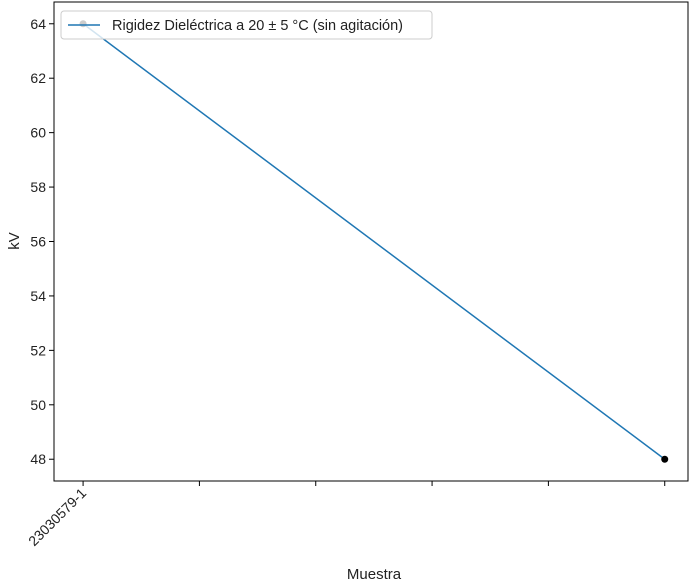 This screenshot has height=584, width=690. What do you see at coordinates (38, 133) in the screenshot?
I see `y-tick-label: 60` at bounding box center [38, 133].